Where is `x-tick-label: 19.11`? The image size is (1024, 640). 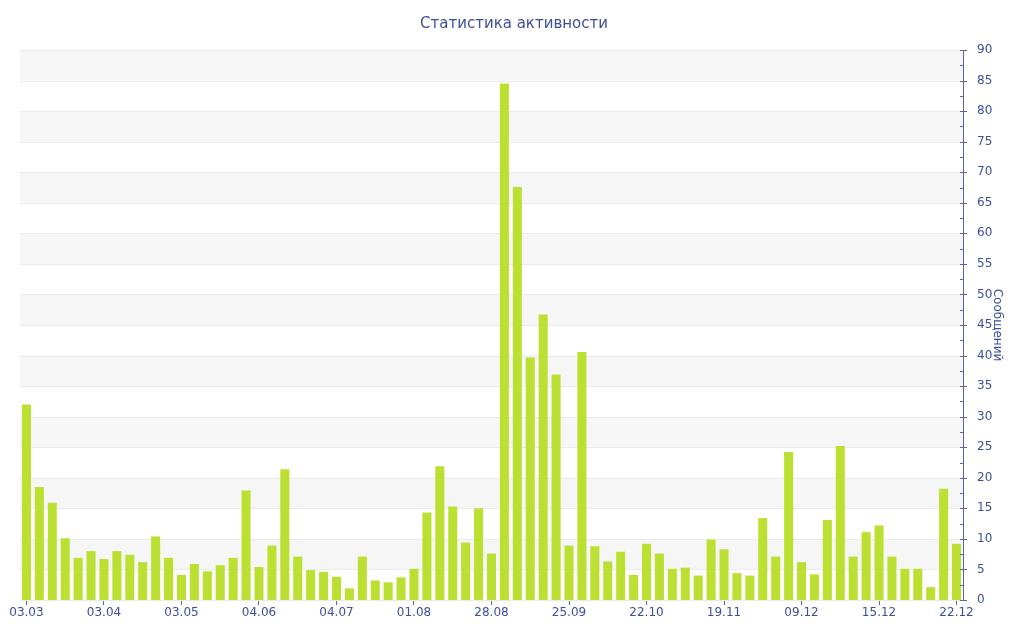 x-tick-label: 19.11 is located at coordinates (724, 612).